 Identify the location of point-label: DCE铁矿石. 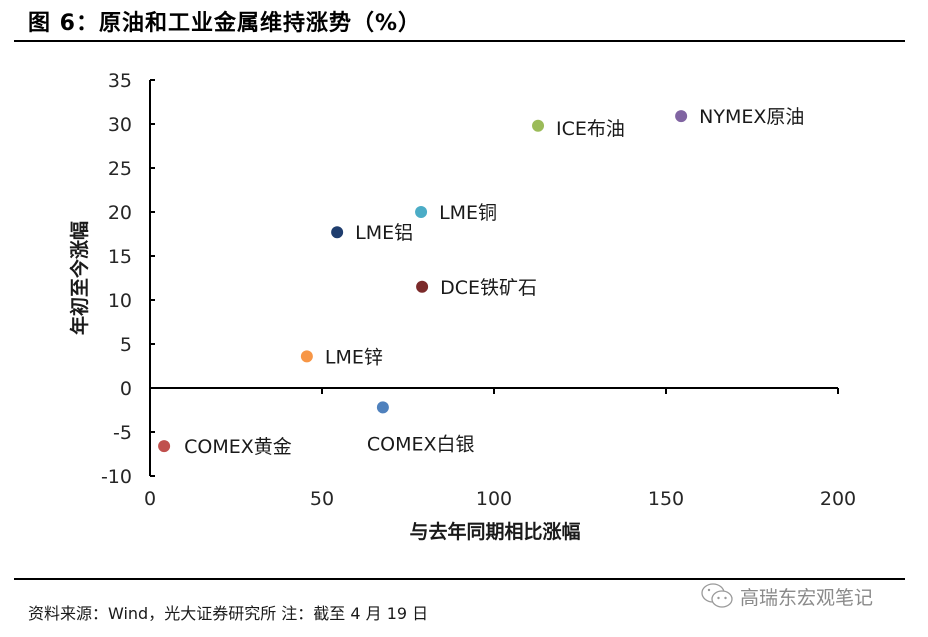
(488, 288).